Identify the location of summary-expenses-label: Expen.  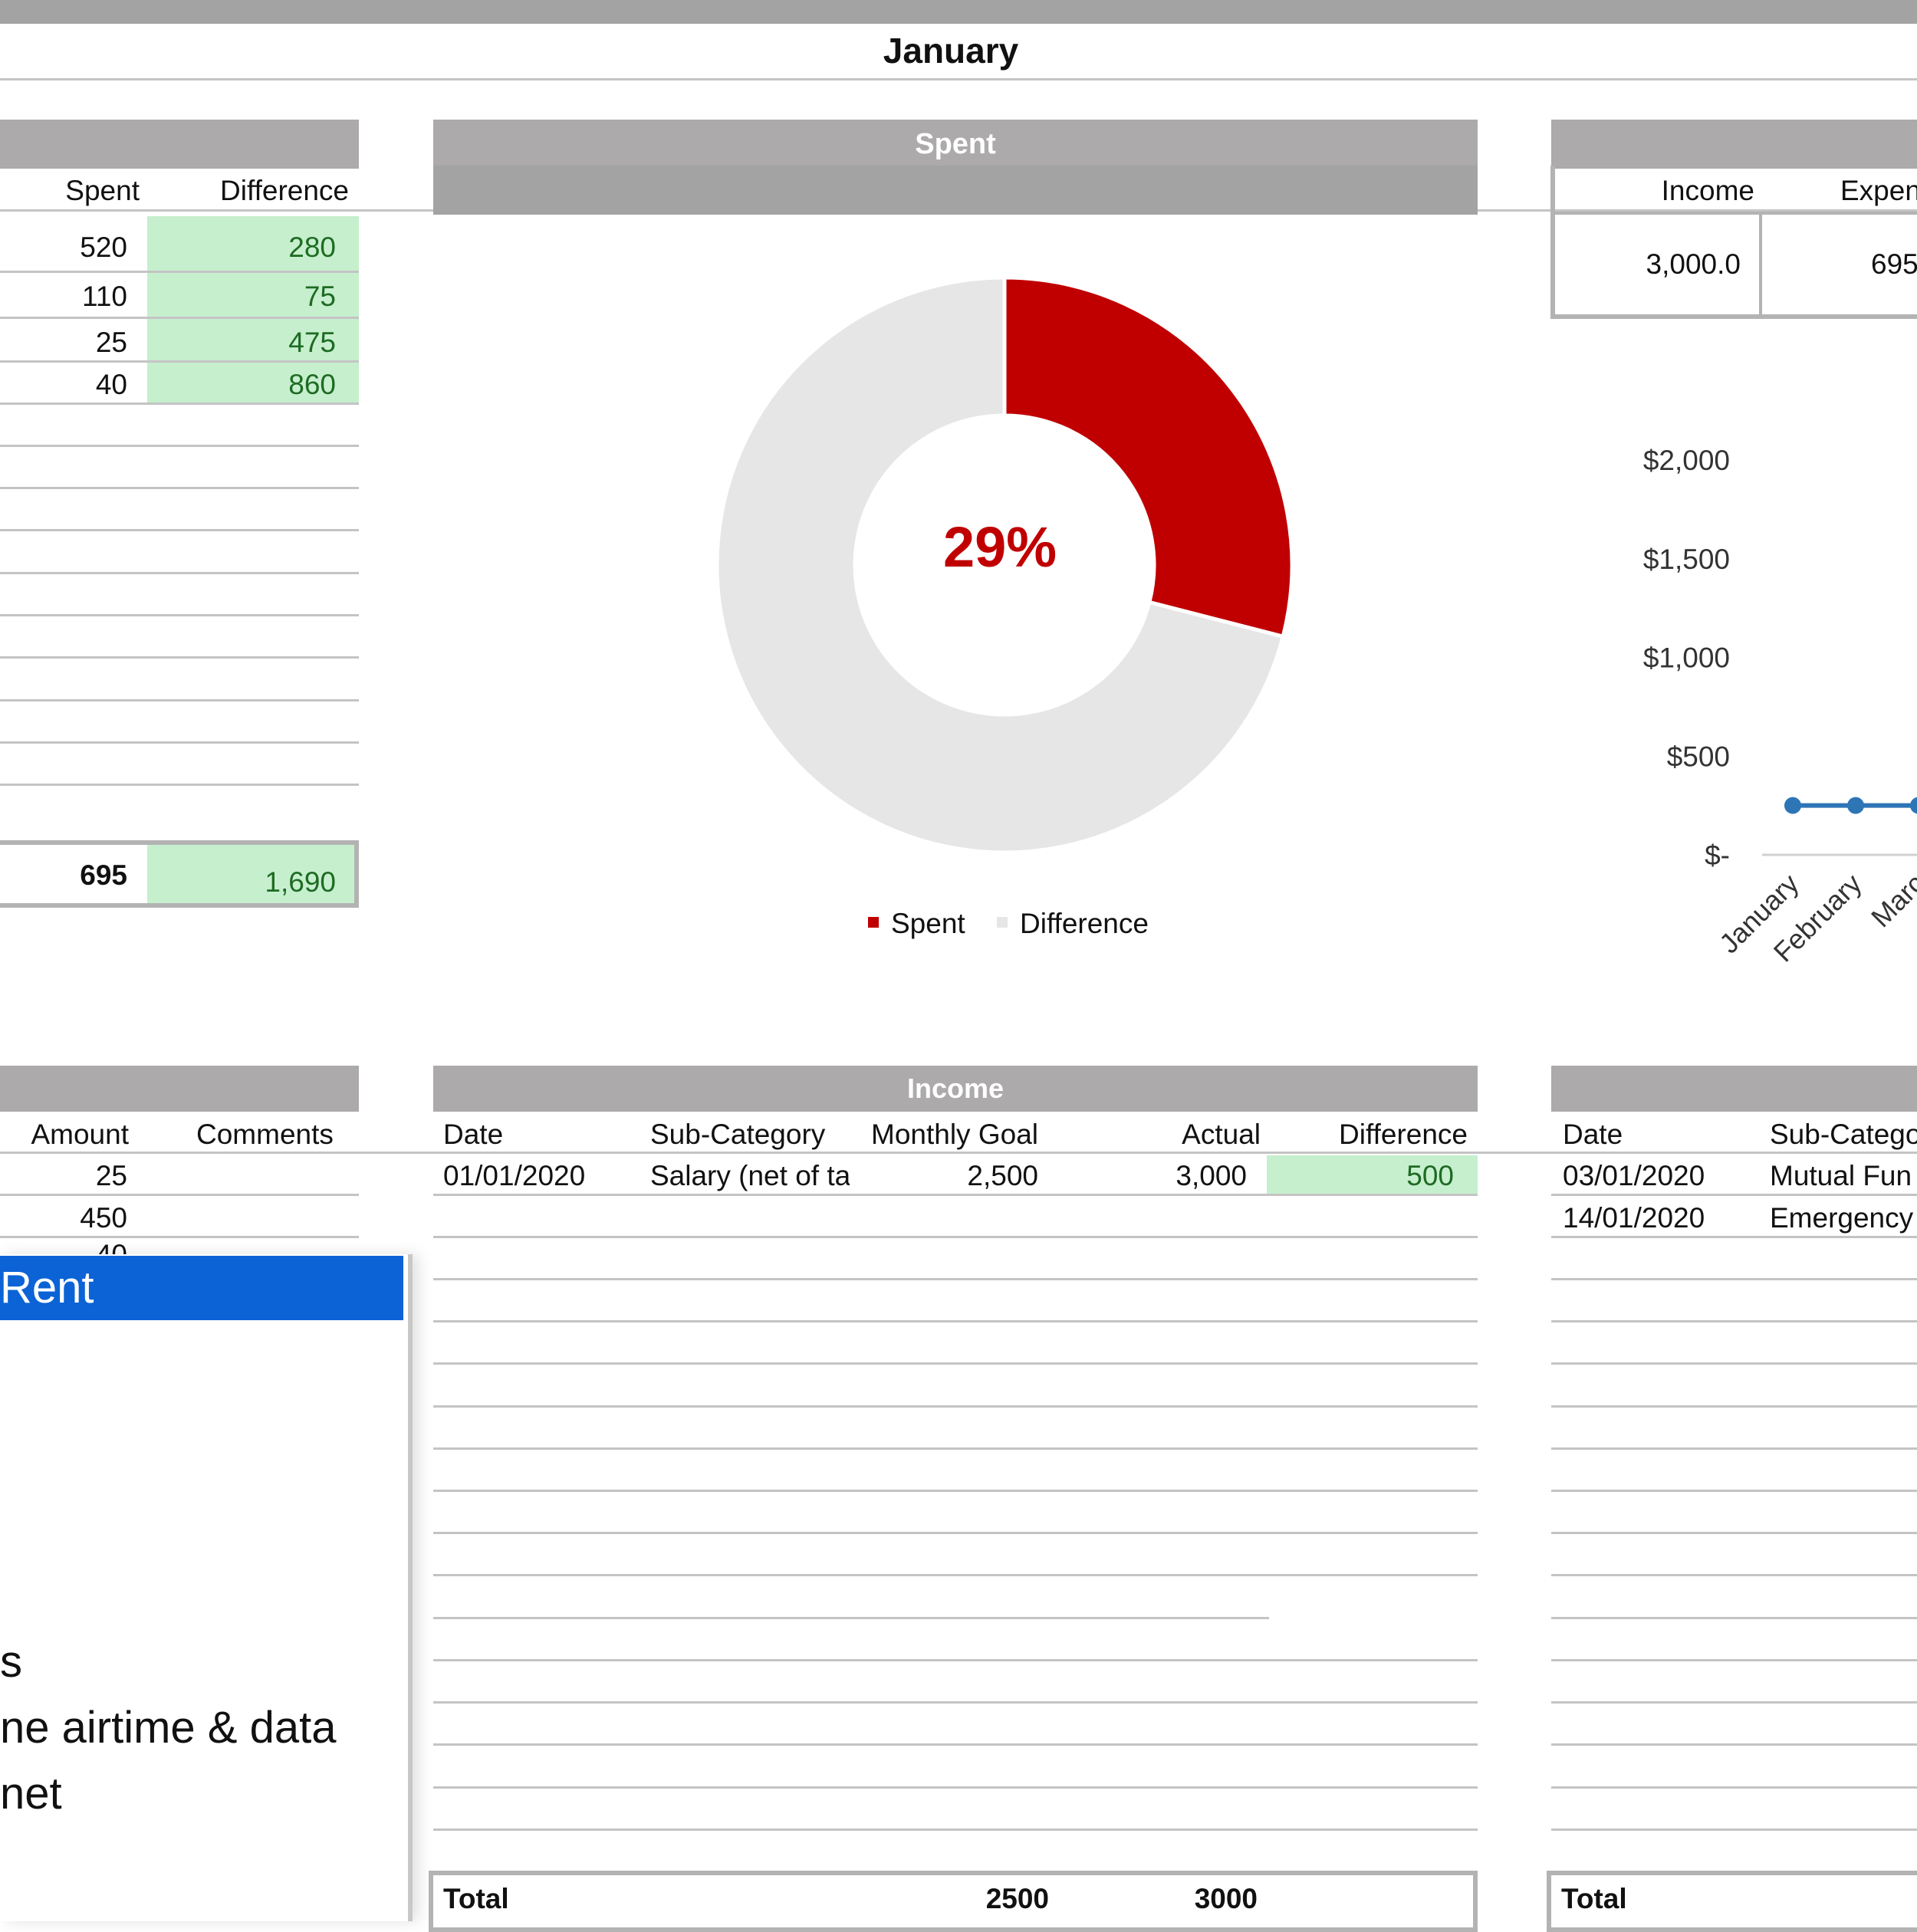
(1879, 190).